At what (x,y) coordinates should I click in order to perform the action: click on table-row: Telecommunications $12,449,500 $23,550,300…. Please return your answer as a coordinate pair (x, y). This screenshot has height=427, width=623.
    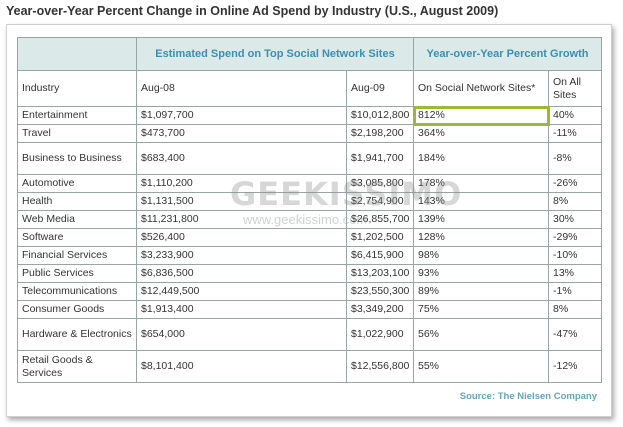
    Looking at the image, I should click on (310, 291).